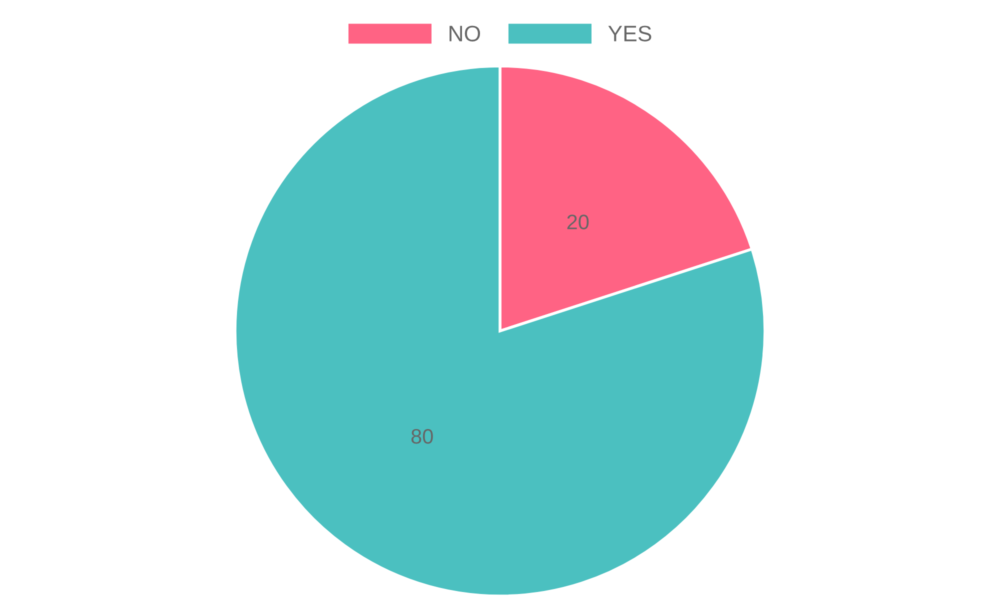 This screenshot has height=600, width=1000. I want to click on data-label: 20, so click(578, 222).